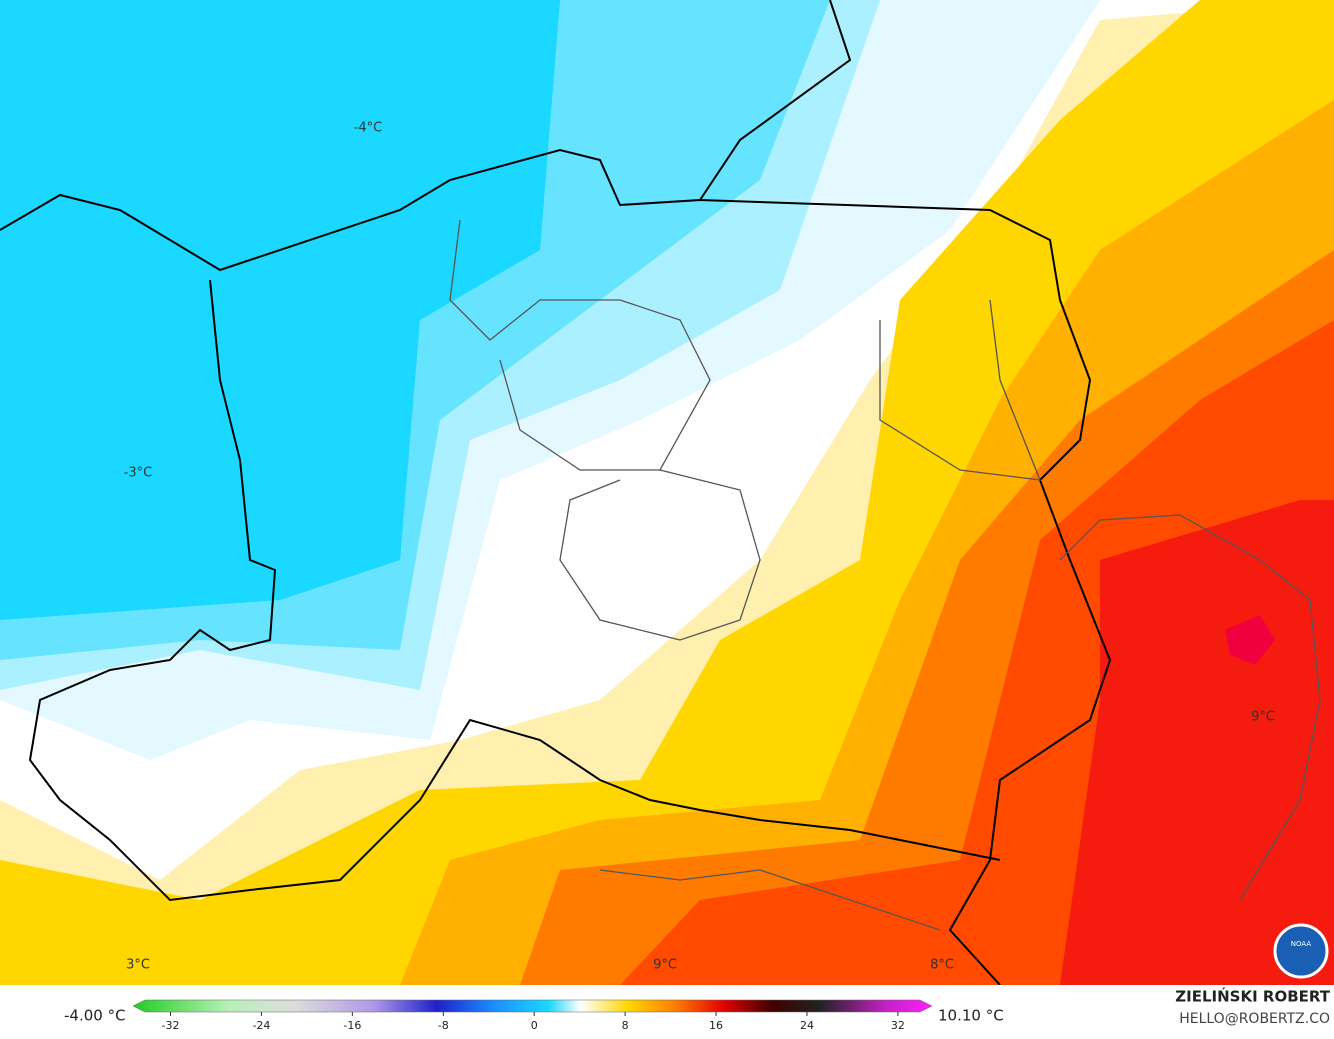  I want to click on logo-text: NOAA, so click(1301, 944).